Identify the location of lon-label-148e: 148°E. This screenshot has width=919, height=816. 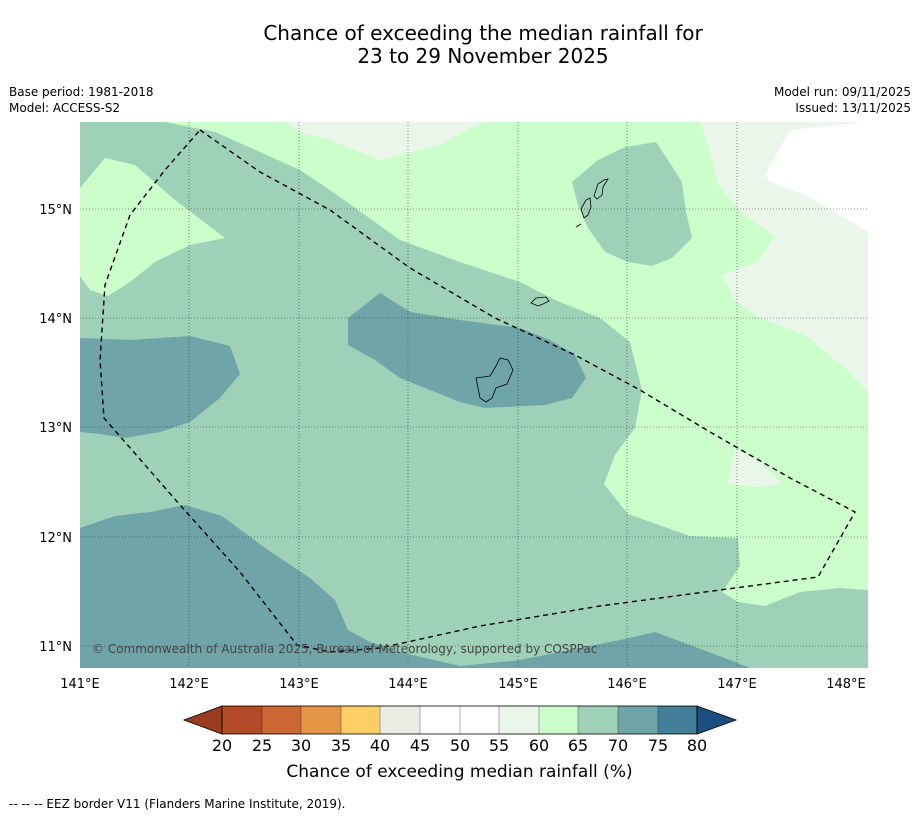
(846, 684).